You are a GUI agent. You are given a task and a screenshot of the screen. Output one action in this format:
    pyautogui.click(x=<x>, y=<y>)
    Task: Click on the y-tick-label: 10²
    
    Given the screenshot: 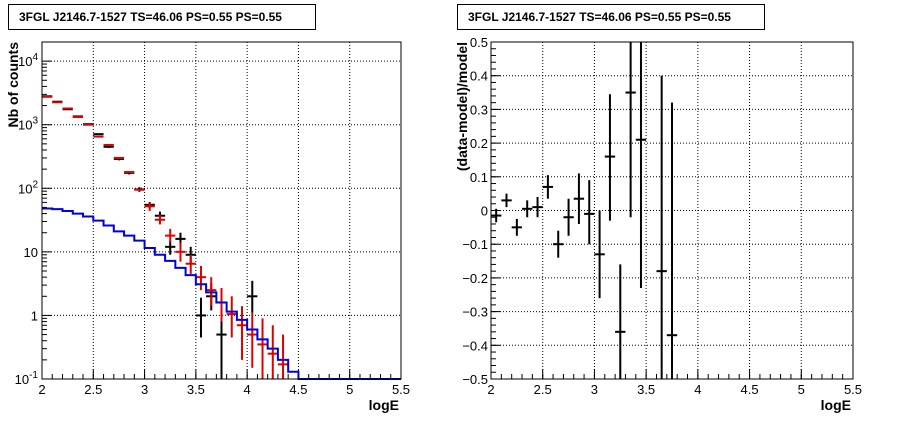 What is the action you would take?
    pyautogui.click(x=28, y=187)
    